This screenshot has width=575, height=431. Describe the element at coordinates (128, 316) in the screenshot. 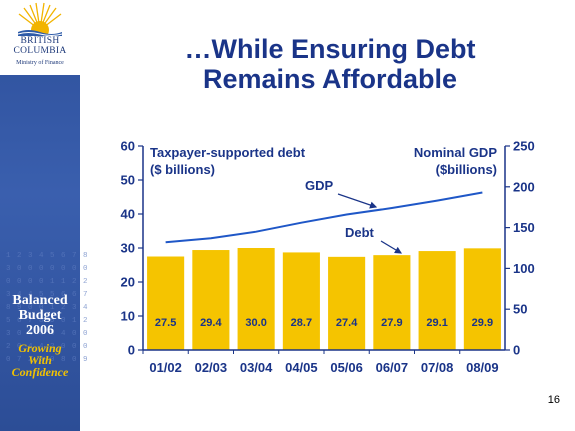

I see `left-tick-label: 10` at that location.